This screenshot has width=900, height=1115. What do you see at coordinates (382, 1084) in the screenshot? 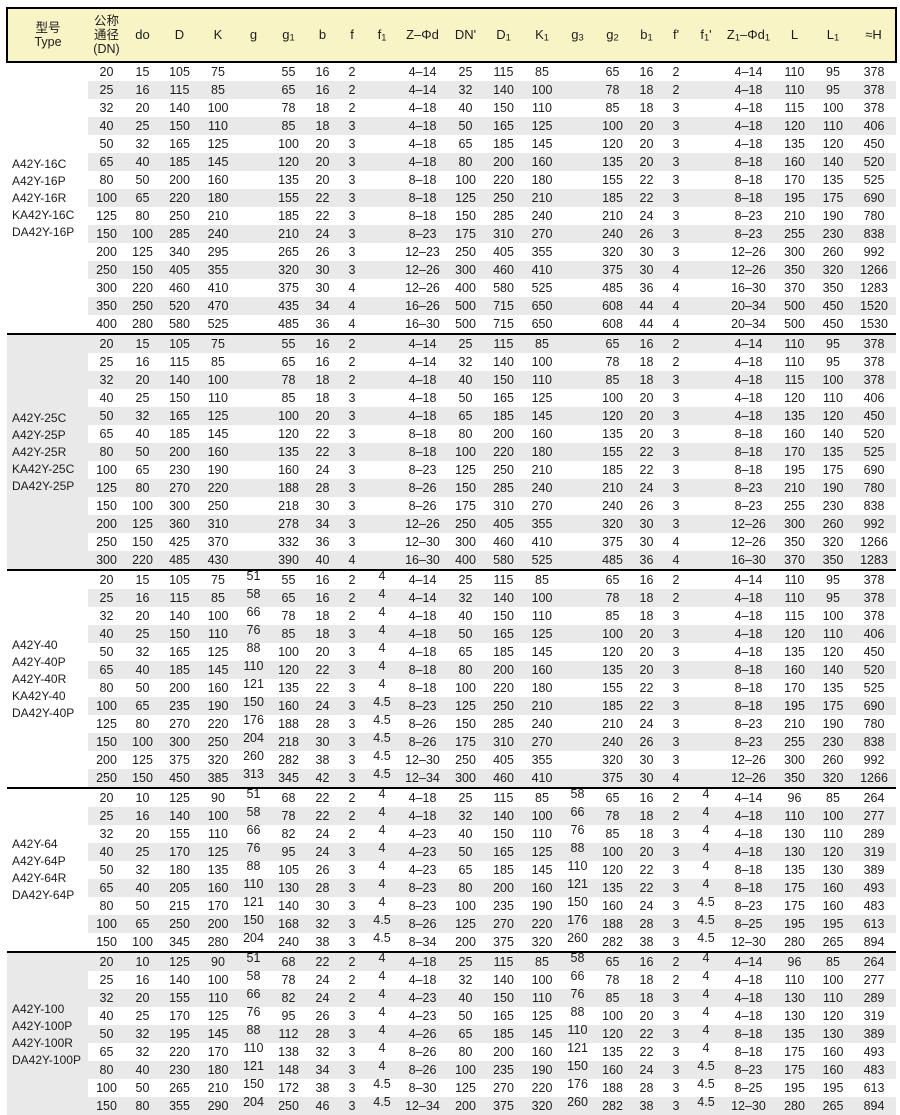
I see `cell-f1: 4.5` at bounding box center [382, 1084].